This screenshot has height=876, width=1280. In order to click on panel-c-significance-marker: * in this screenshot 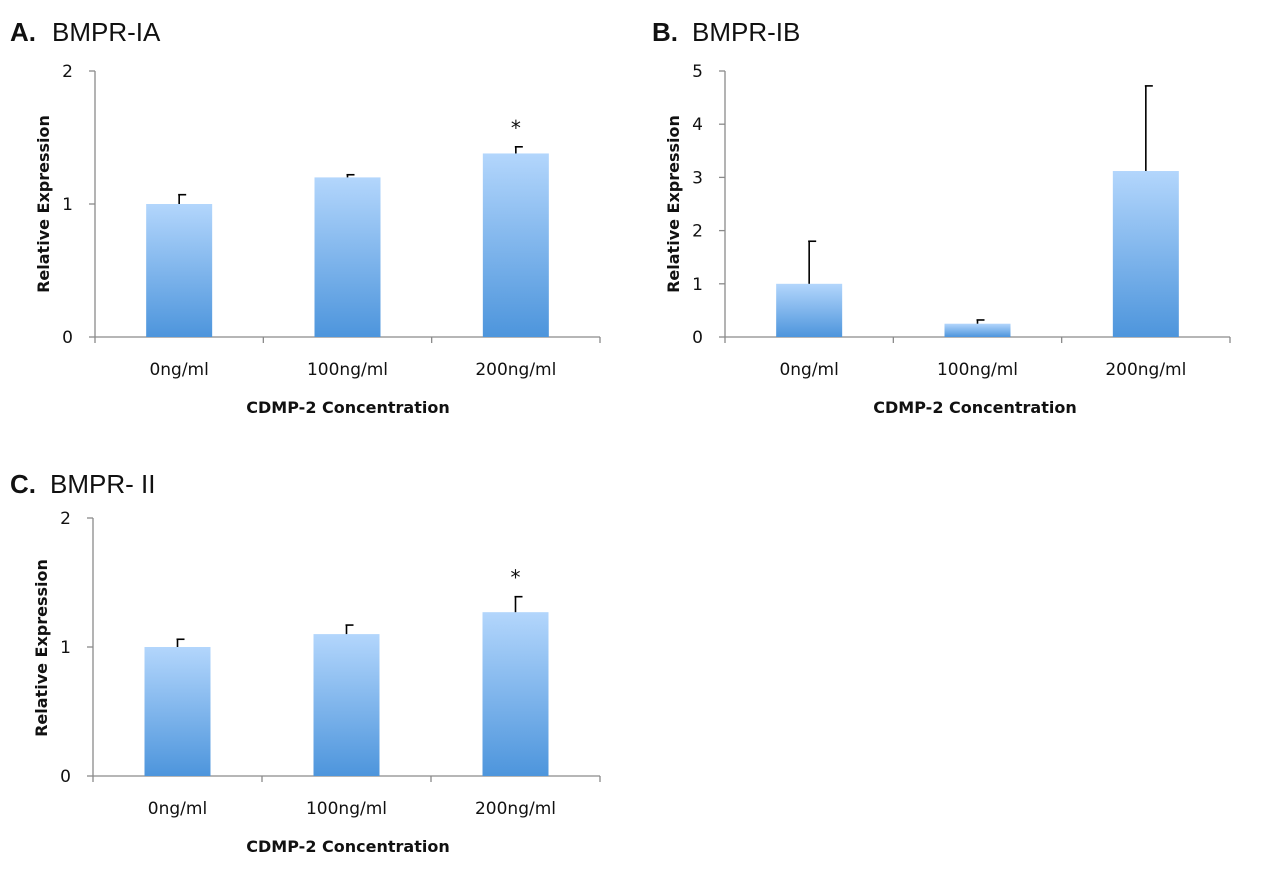, I will do `click(516, 578)`.